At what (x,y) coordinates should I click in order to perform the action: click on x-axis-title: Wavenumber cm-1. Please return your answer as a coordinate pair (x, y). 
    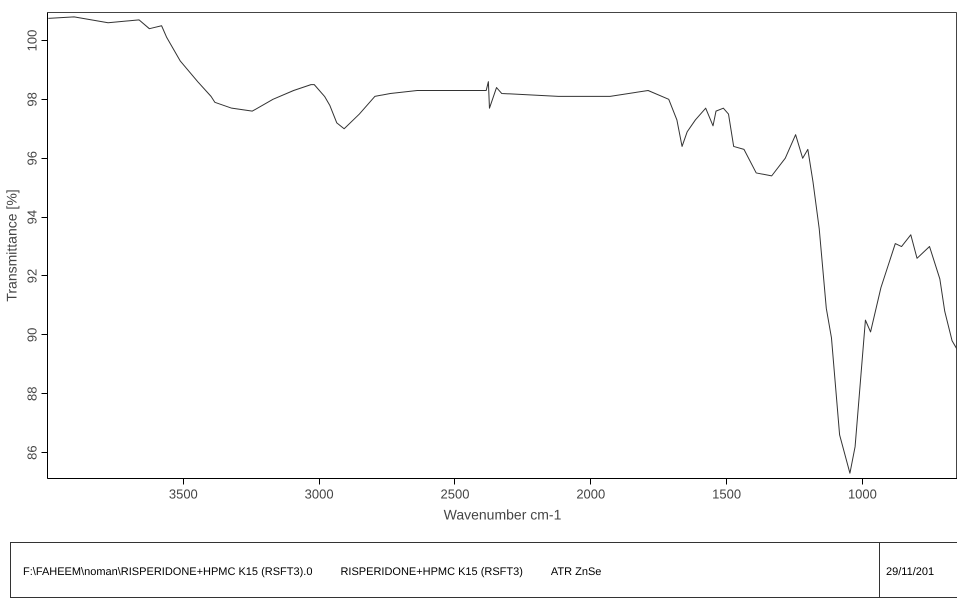
    Looking at the image, I should click on (503, 514).